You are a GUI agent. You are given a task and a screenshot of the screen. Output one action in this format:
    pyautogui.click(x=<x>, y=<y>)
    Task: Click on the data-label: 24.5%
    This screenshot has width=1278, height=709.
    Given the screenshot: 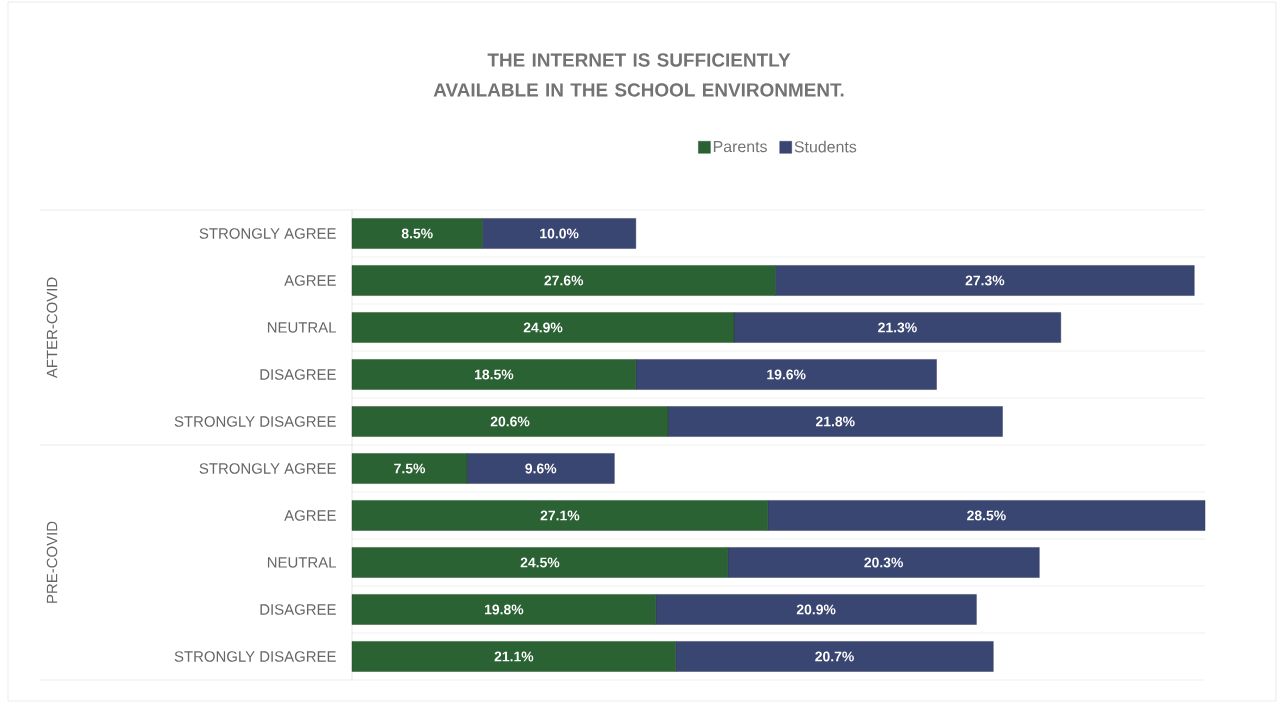 What is the action you would take?
    pyautogui.click(x=540, y=562)
    